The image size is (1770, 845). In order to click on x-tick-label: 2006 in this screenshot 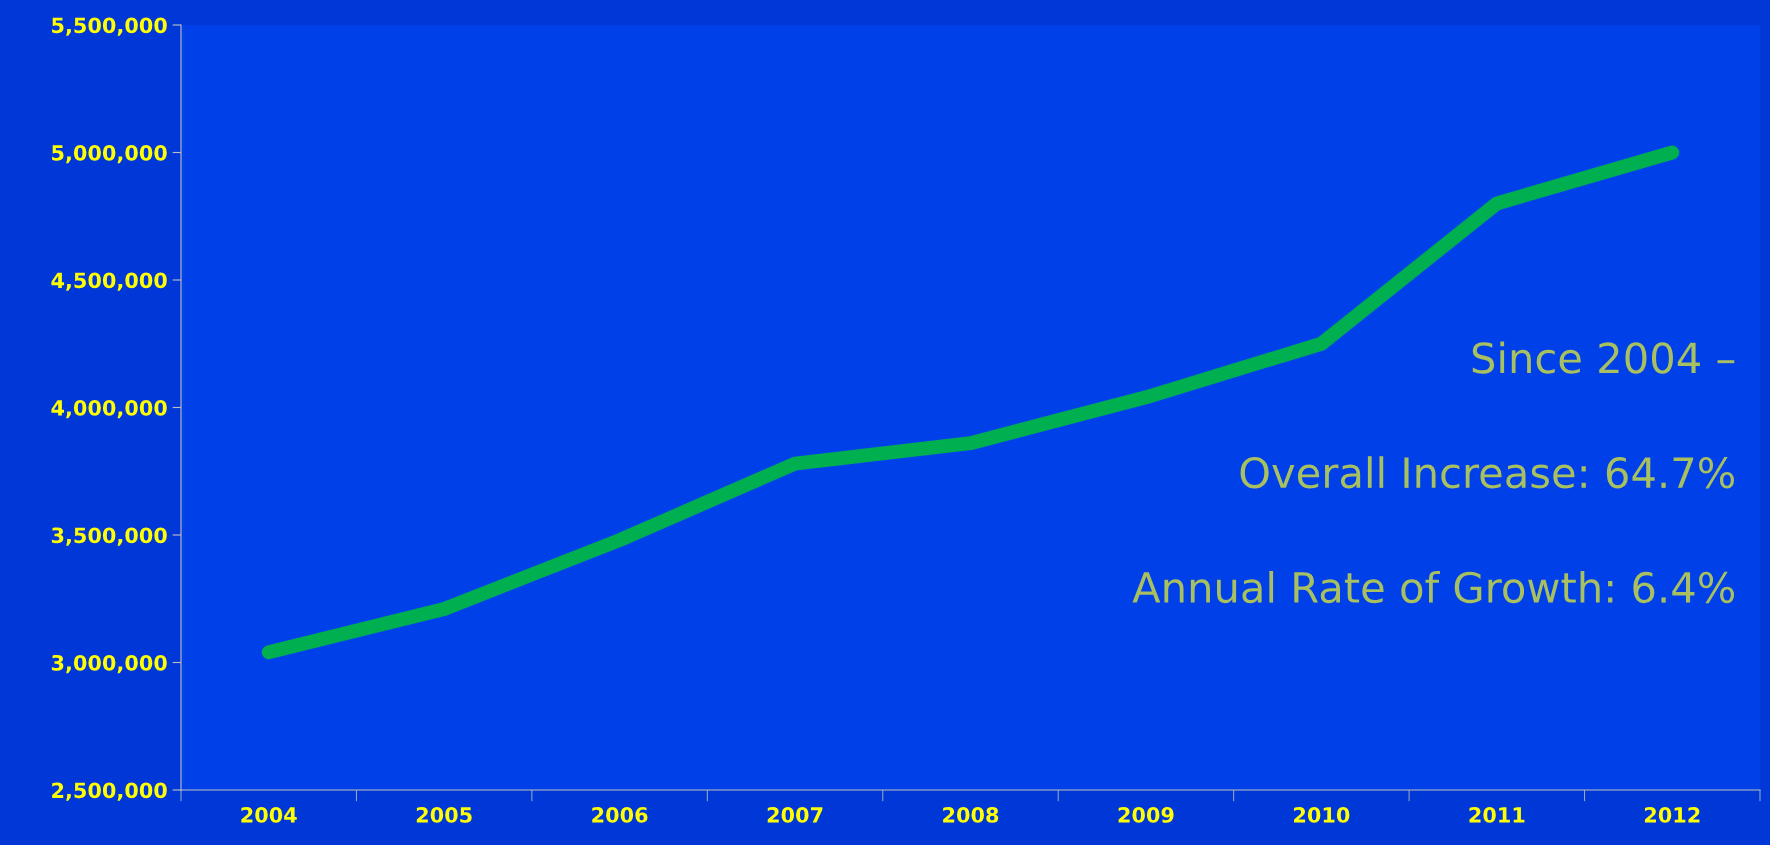, I will do `click(620, 815)`.